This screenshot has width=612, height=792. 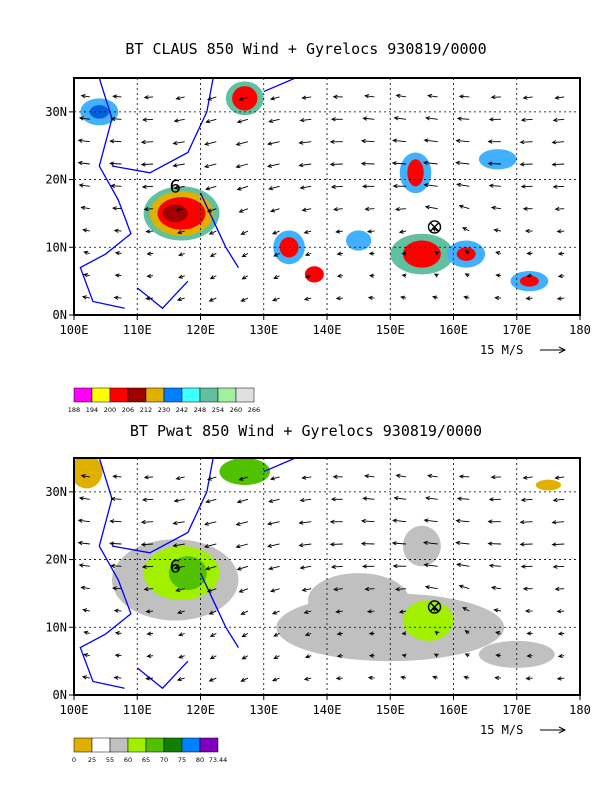 I want to click on colorbar-label: 0, so click(x=74, y=760).